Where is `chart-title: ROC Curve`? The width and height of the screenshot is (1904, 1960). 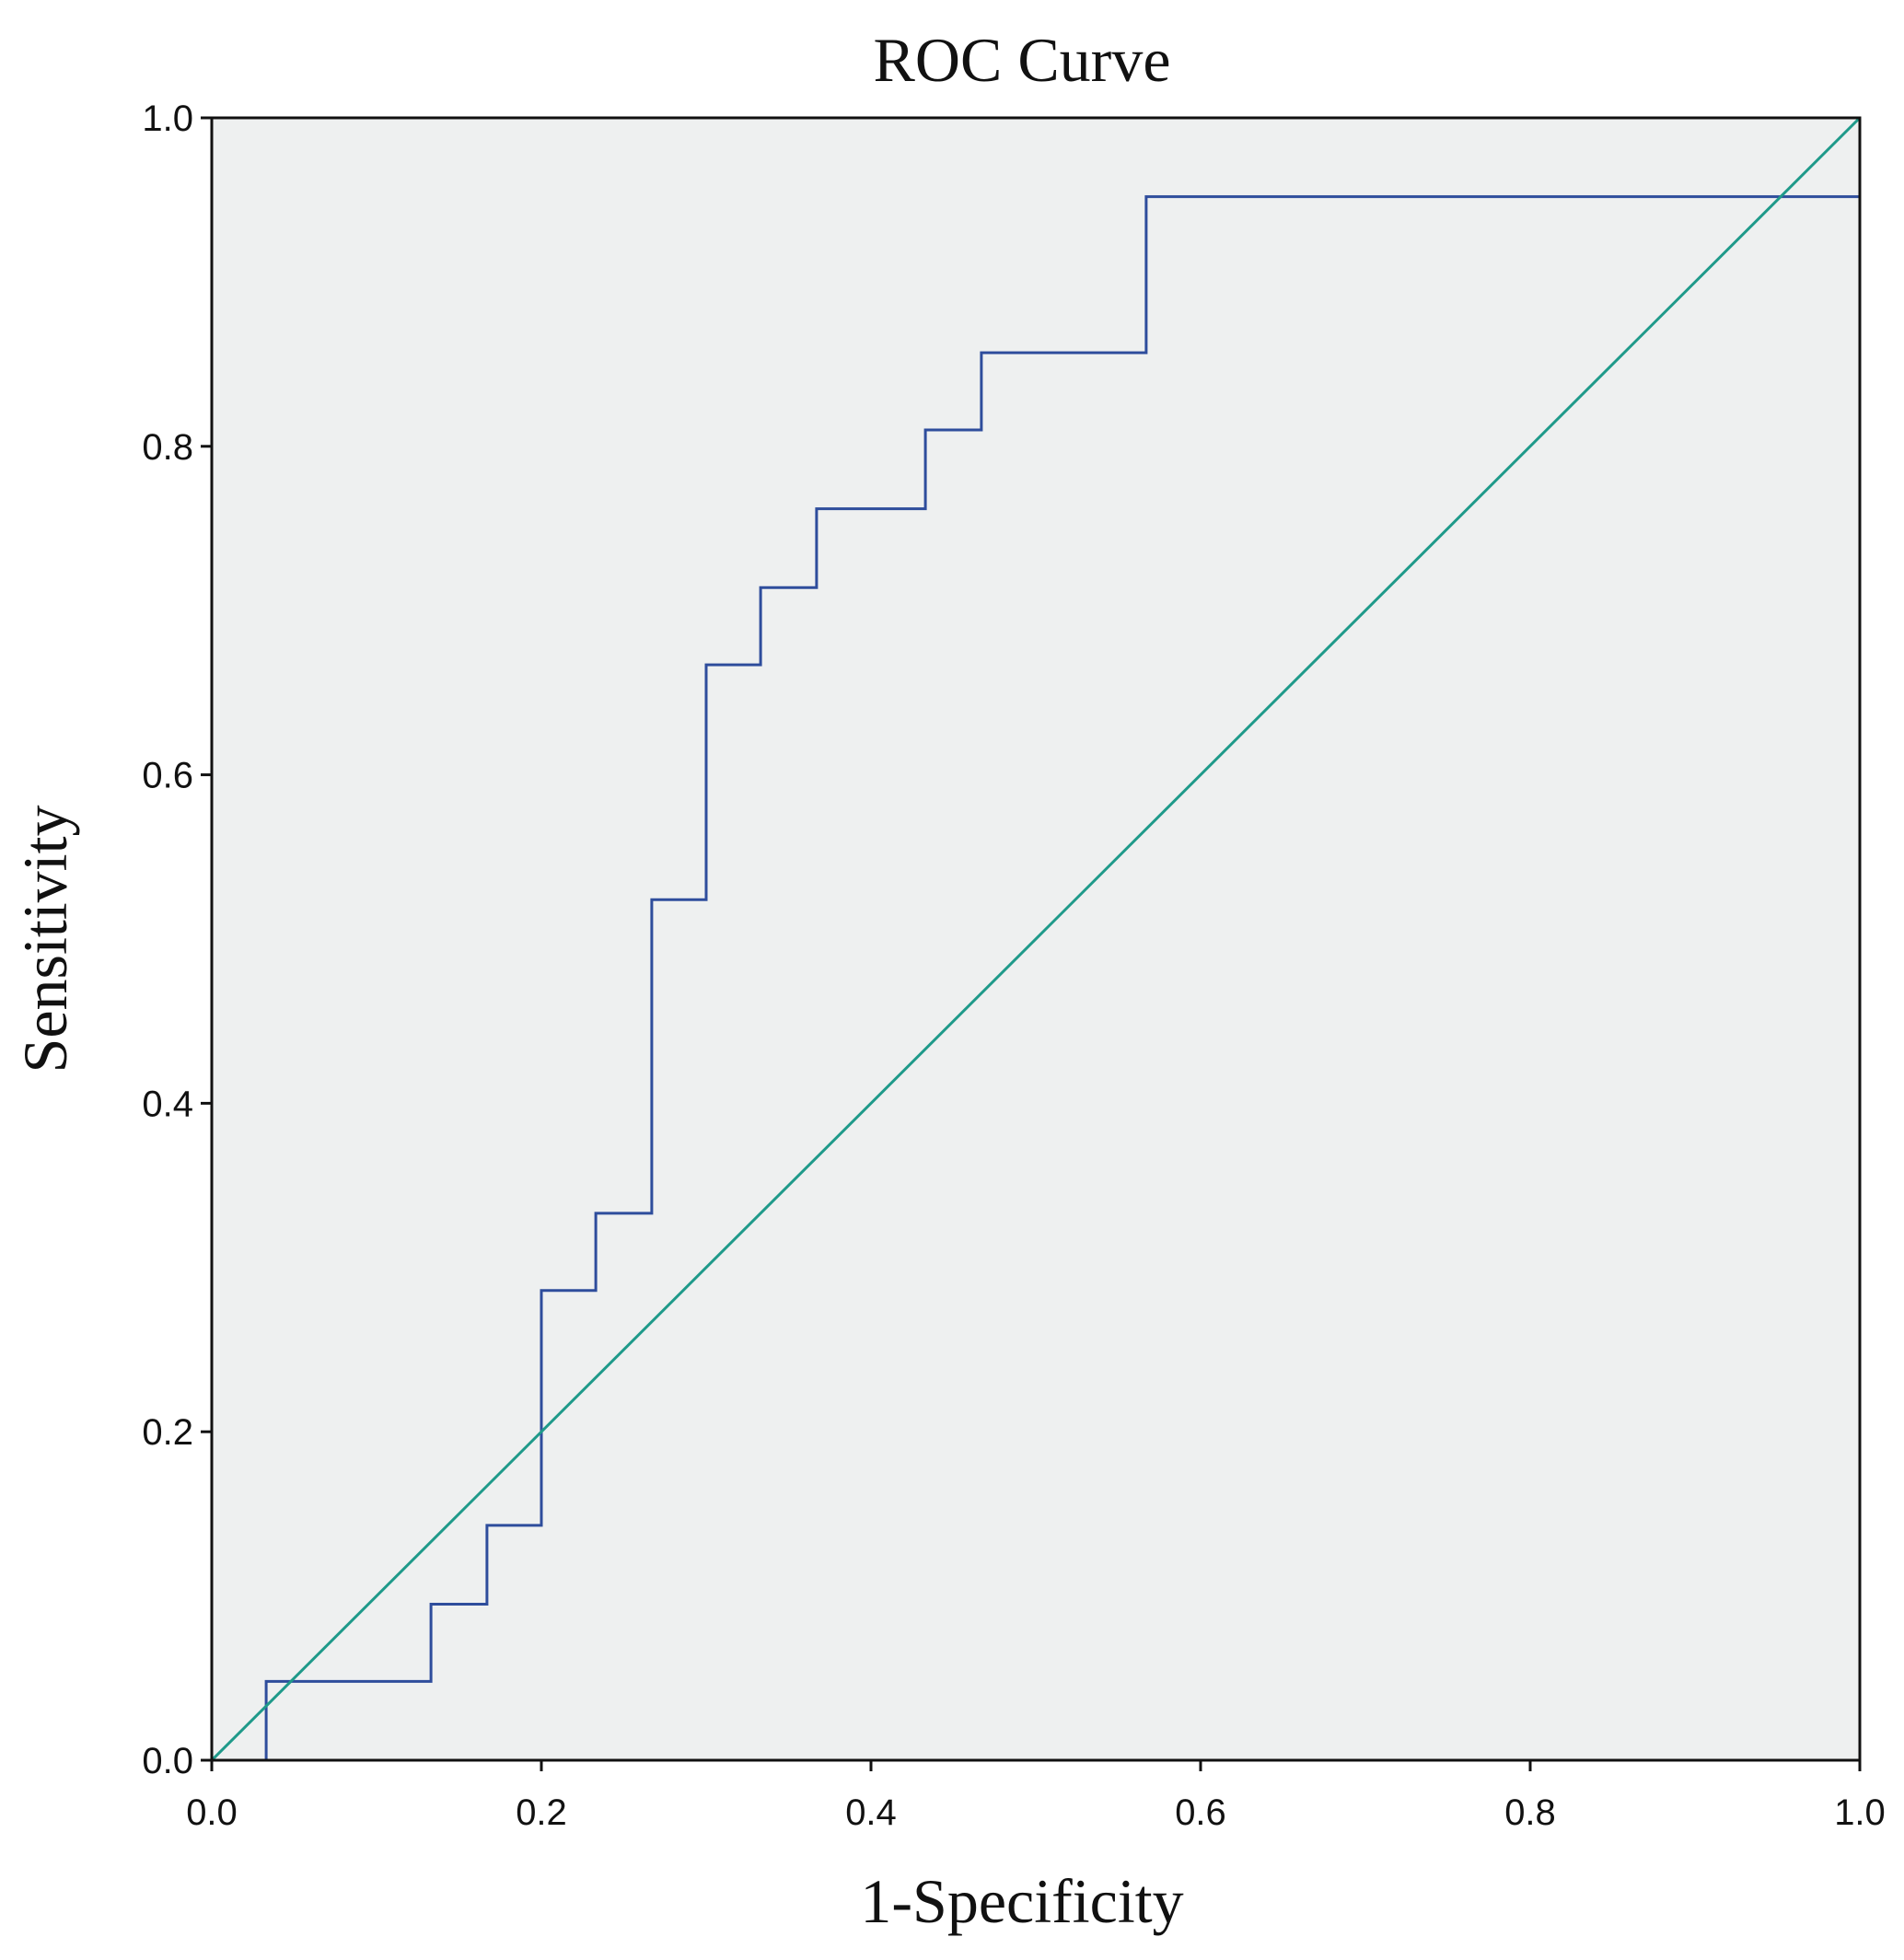 chart-title: ROC Curve is located at coordinates (1022, 60).